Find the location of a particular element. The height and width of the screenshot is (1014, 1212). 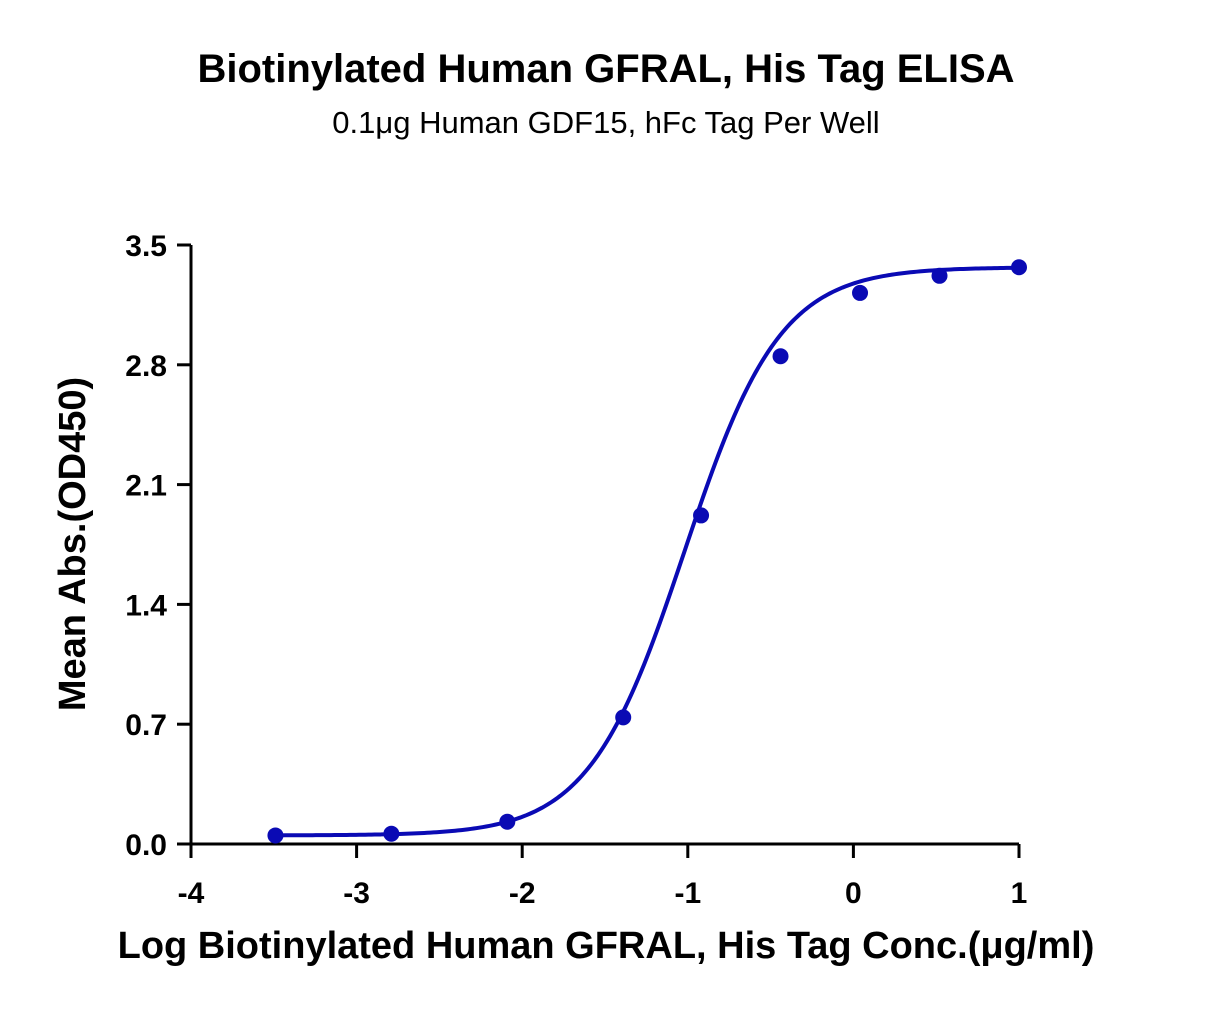

y-axis-title: Mean Abs.(OD450) is located at coordinates (73, 544).